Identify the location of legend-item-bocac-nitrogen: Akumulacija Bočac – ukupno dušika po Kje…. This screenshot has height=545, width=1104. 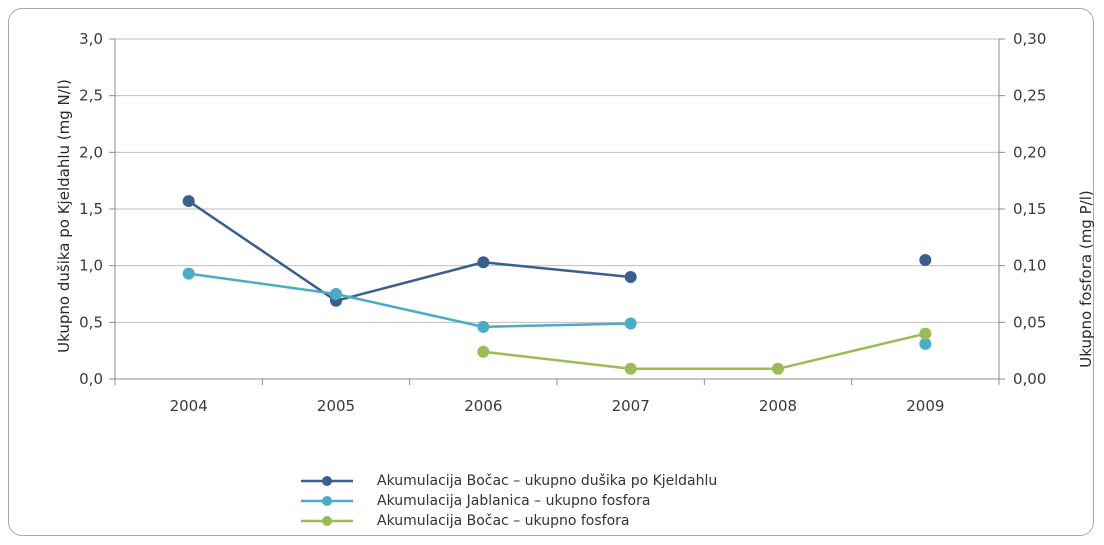
(507, 481).